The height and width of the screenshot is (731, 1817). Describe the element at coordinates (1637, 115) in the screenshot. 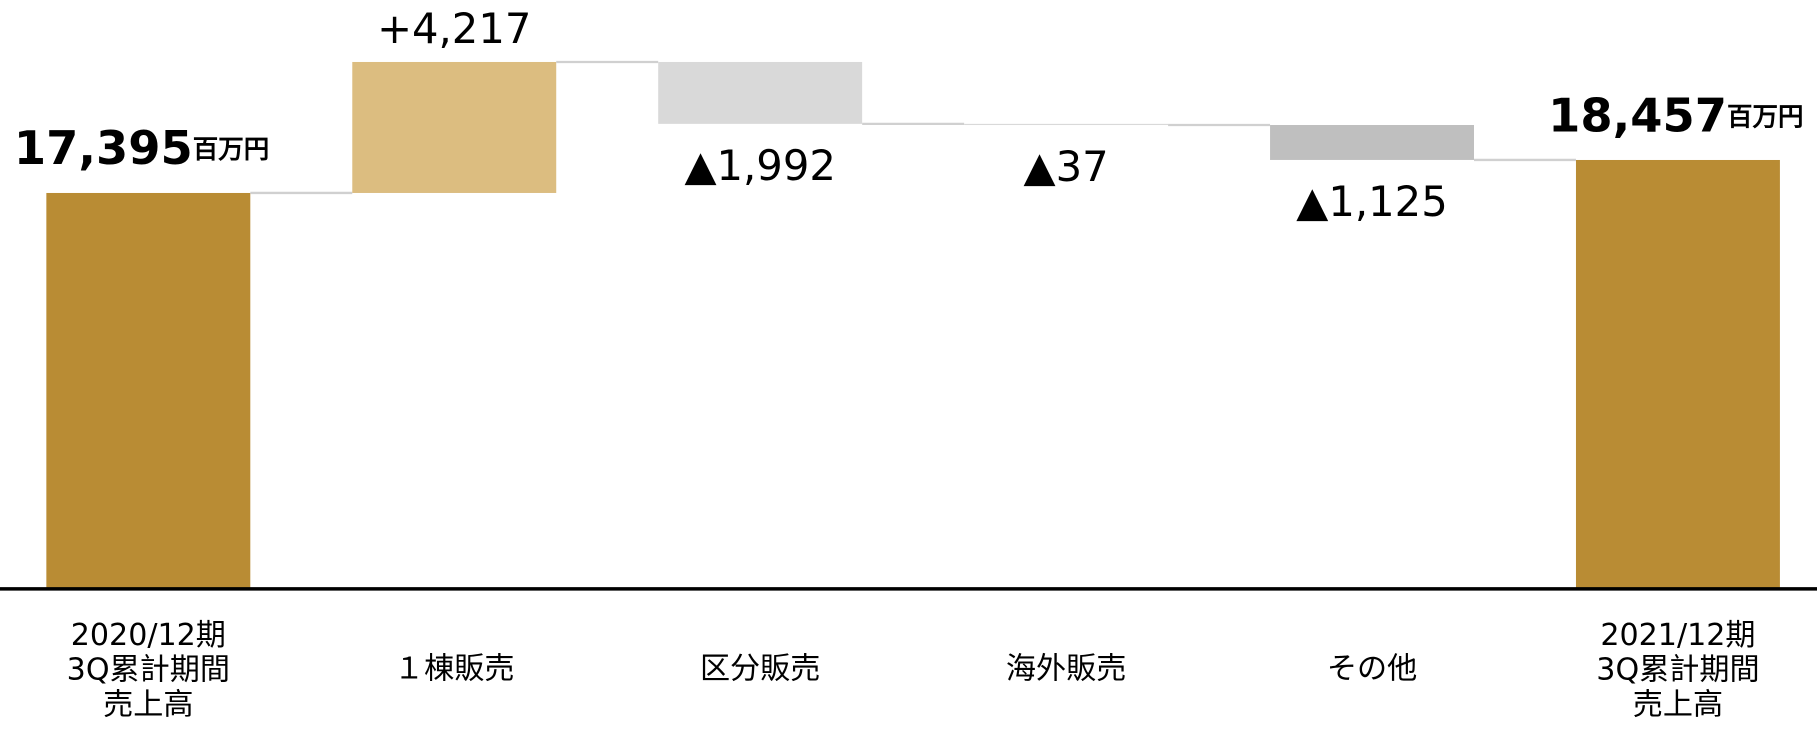

I see `value-text: 18,457` at that location.